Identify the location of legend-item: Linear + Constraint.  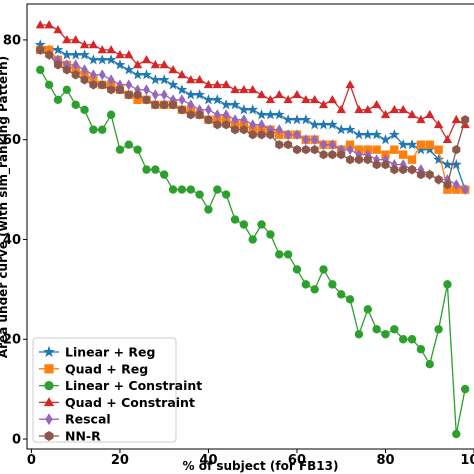
(120, 385).